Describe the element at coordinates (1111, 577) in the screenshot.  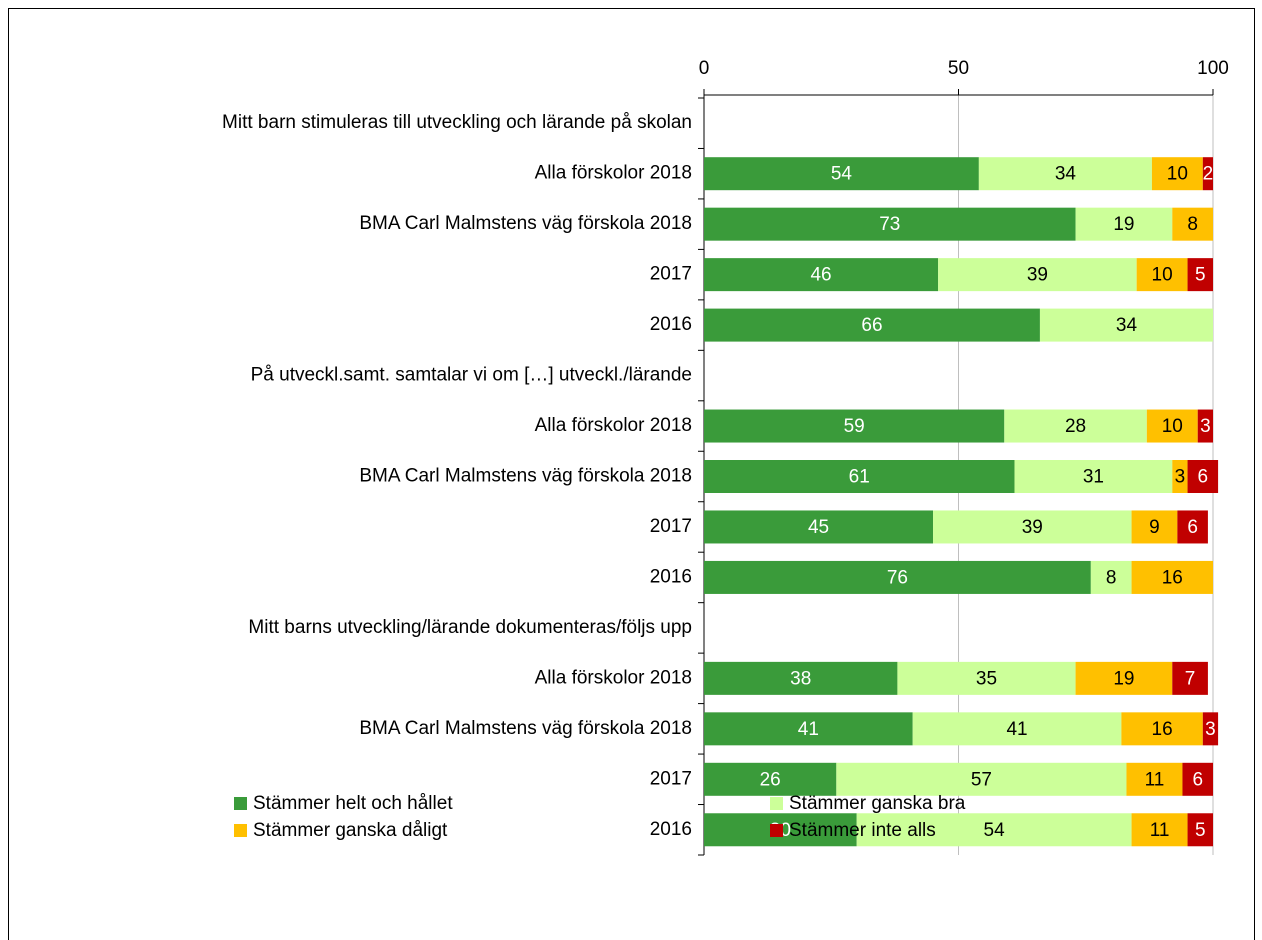
I see `value-label: 8` at that location.